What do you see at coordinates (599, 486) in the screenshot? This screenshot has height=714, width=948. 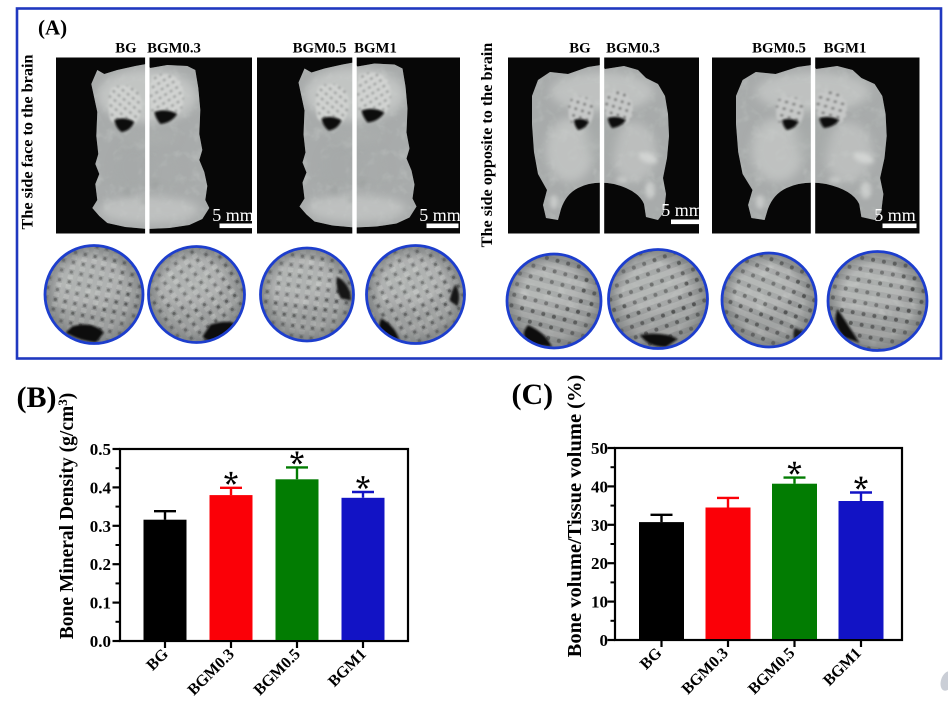 I see `svg-text: 40` at bounding box center [599, 486].